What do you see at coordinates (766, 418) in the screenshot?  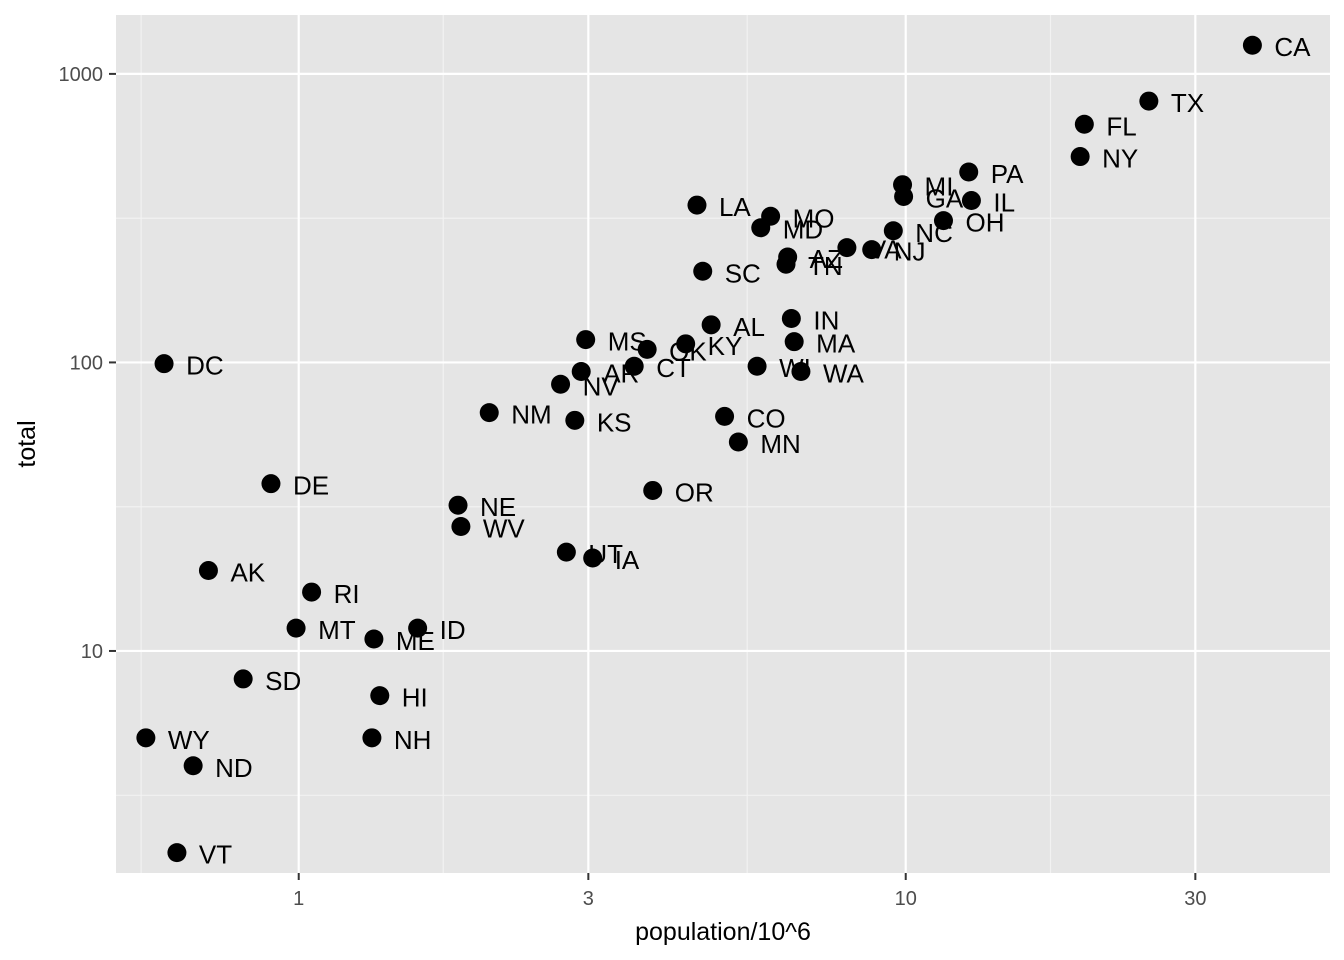 I see `point-label: CO` at bounding box center [766, 418].